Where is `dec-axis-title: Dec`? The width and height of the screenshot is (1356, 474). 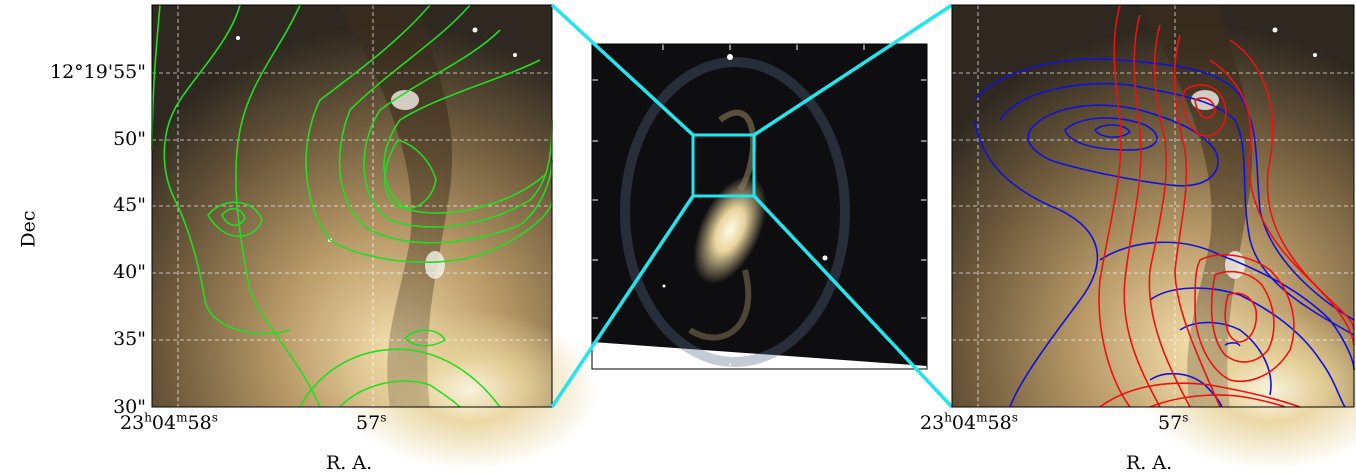
dec-axis-title: Dec is located at coordinates (28, 229).